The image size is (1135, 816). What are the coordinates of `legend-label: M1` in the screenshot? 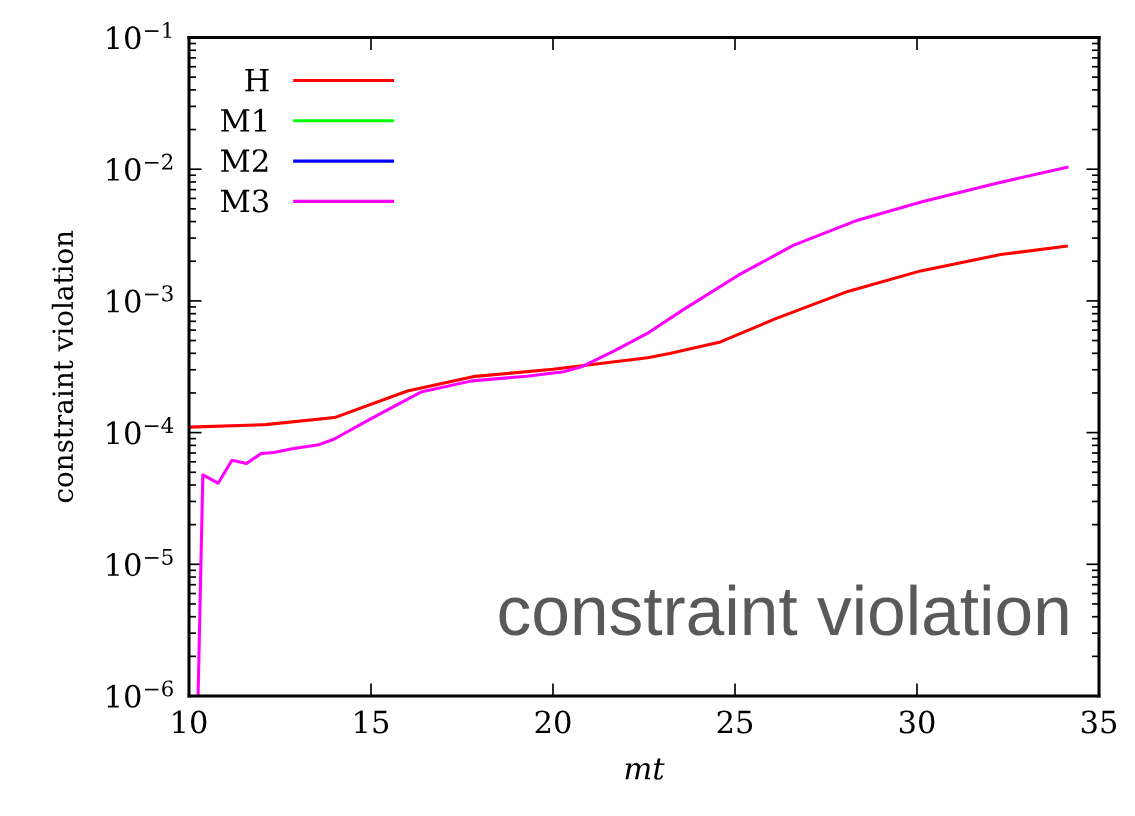 It's located at (243, 120).